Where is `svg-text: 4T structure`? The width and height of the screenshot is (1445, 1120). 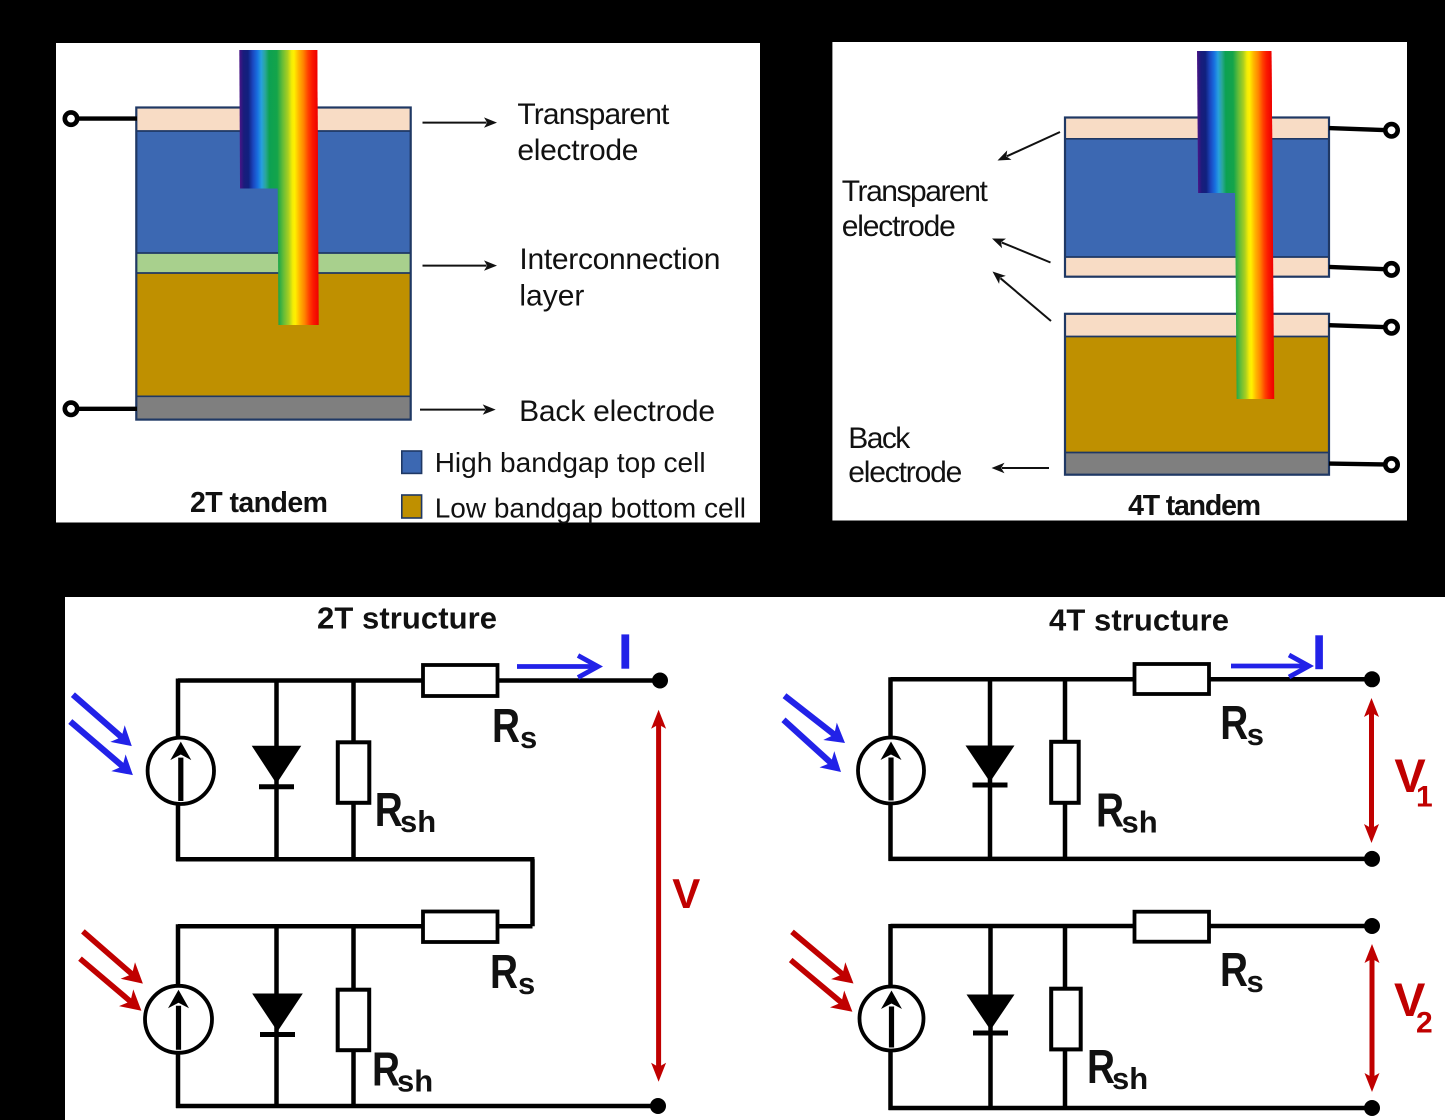 svg-text: 4T structure is located at coordinates (1139, 620).